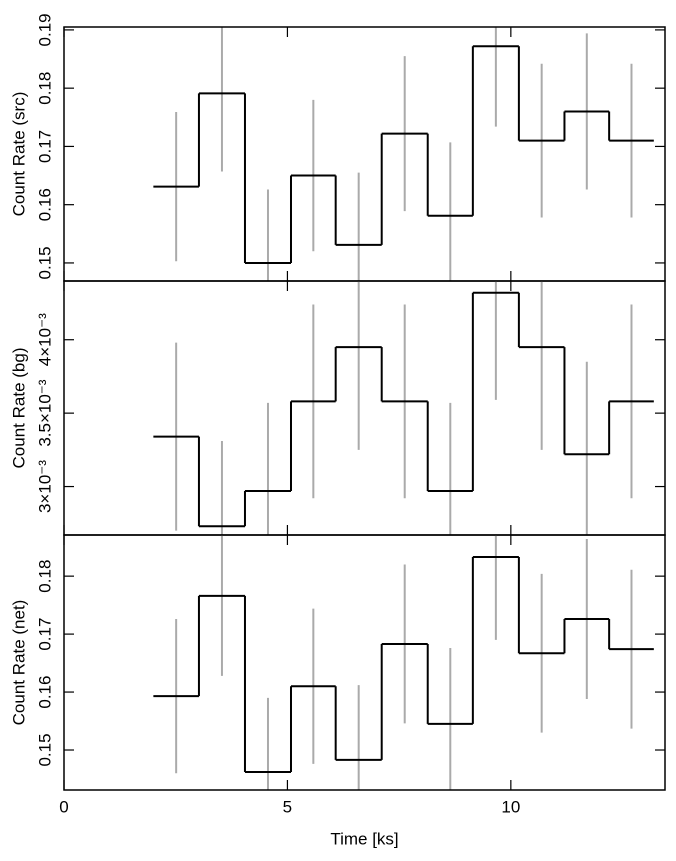  Describe the element at coordinates (44, 486) in the screenshot. I see `y-tick-label: 3×10⁻³` at that location.